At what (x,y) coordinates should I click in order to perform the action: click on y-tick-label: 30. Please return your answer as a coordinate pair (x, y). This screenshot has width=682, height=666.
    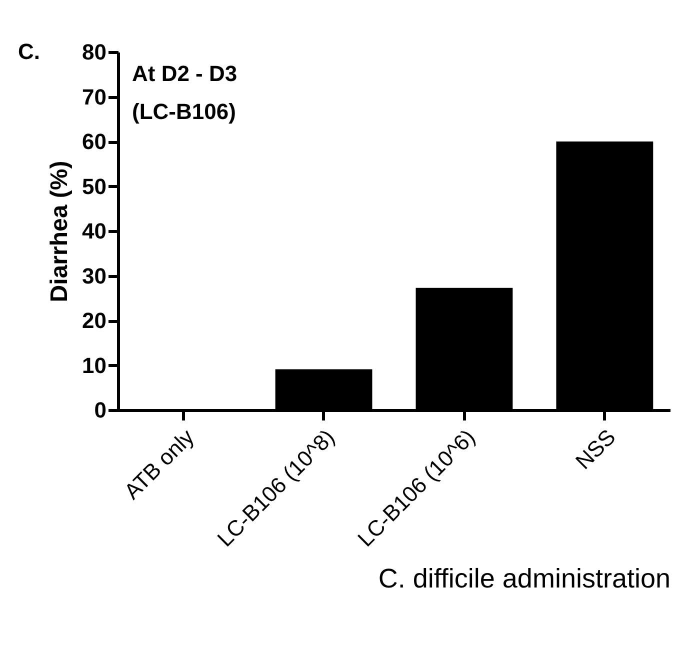
    Looking at the image, I should click on (94, 275).